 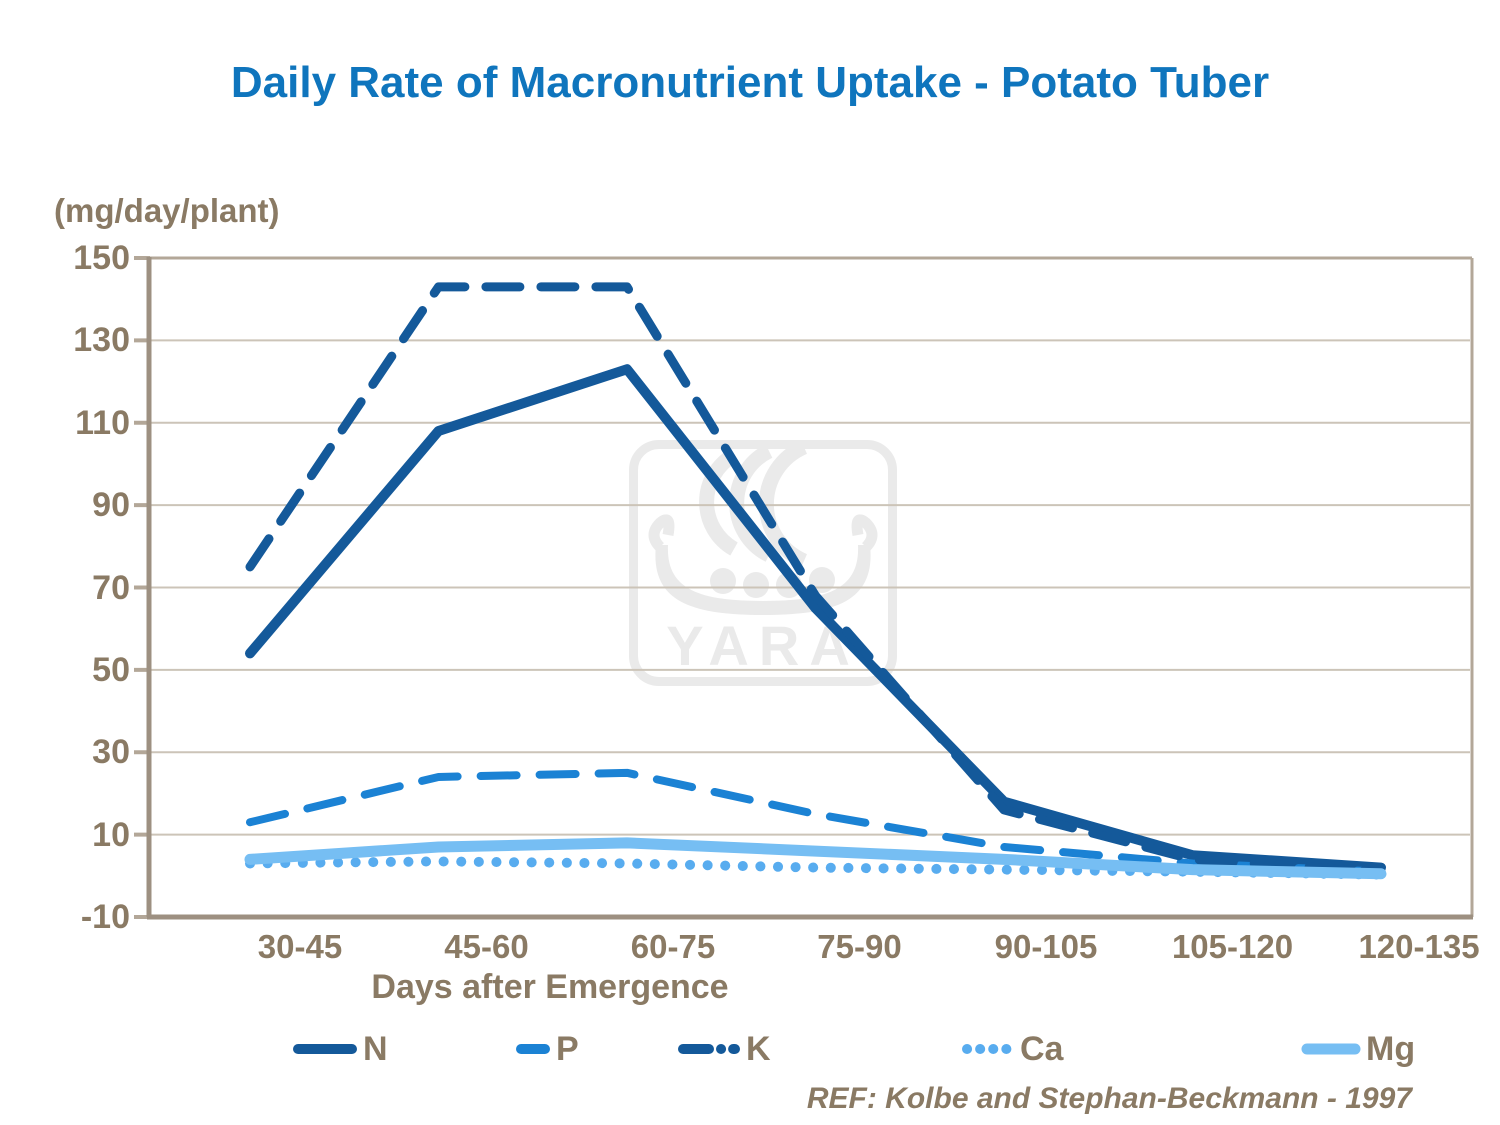 I want to click on legend-item-K: K, so click(x=724, y=1049).